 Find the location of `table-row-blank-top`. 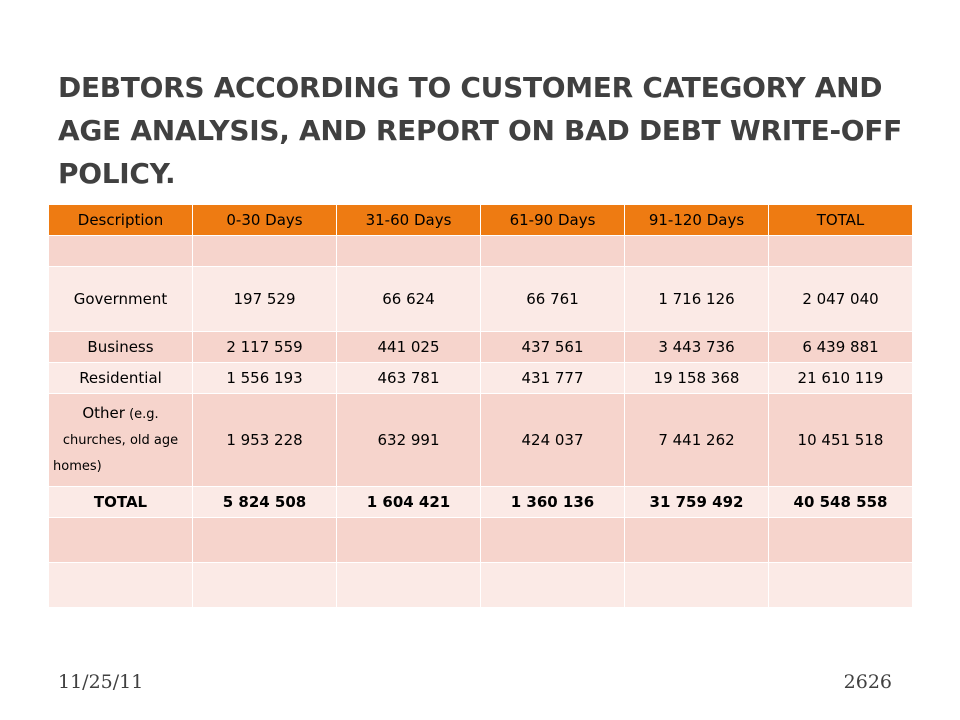

table-row-blank-top is located at coordinates (480, 251).